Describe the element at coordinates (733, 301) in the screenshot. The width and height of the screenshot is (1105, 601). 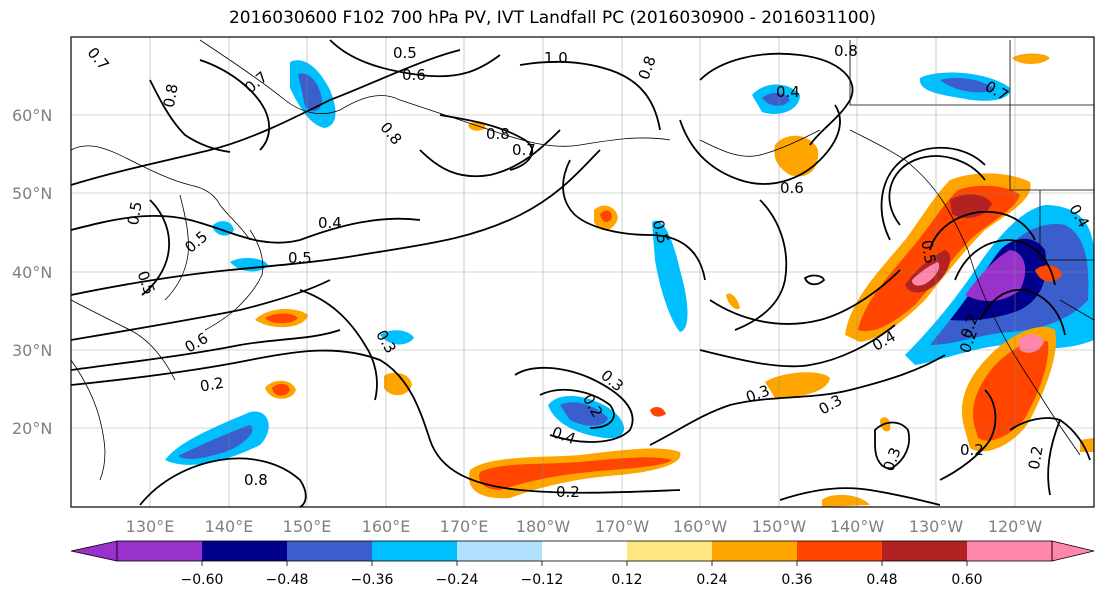
I see `shade-pos-small5` at that location.